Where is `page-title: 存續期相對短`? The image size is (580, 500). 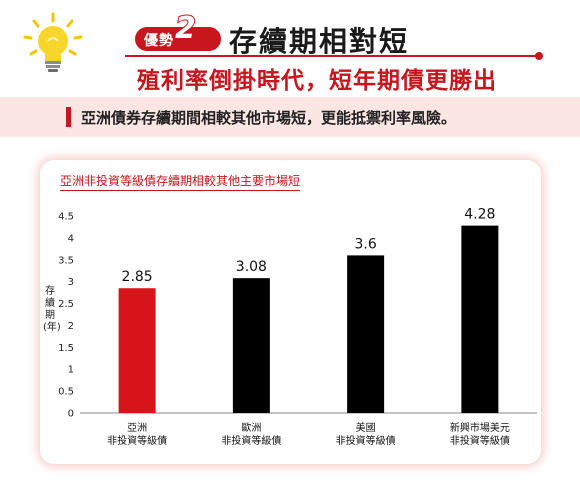 page-title: 存續期相對短 is located at coordinates (319, 41).